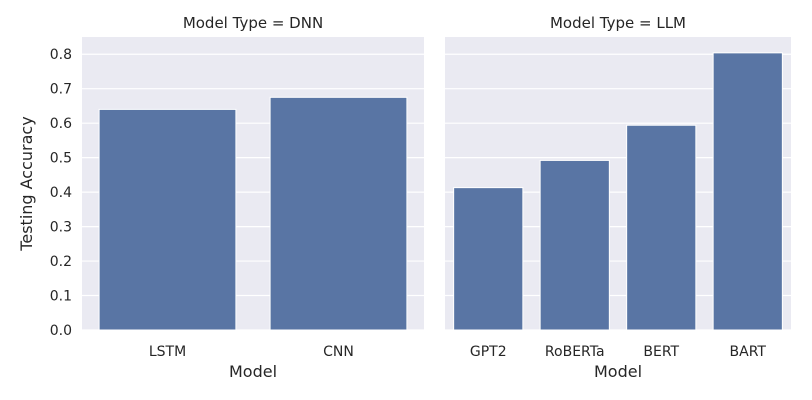 The width and height of the screenshot is (812, 400). I want to click on y-axis-label: Testing Accuracy, so click(26, 183).